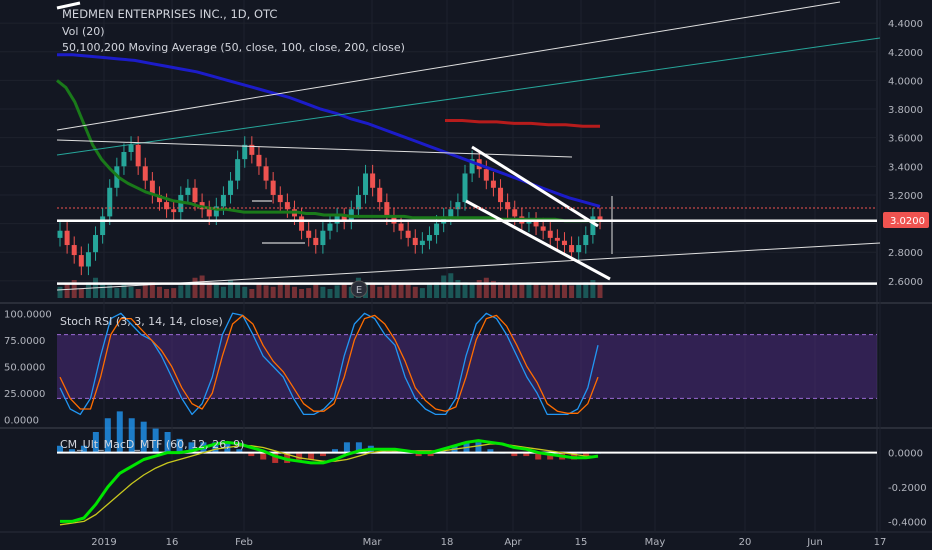 The image size is (932, 550). I want to click on volume-legend: Vol (20), so click(83, 31).